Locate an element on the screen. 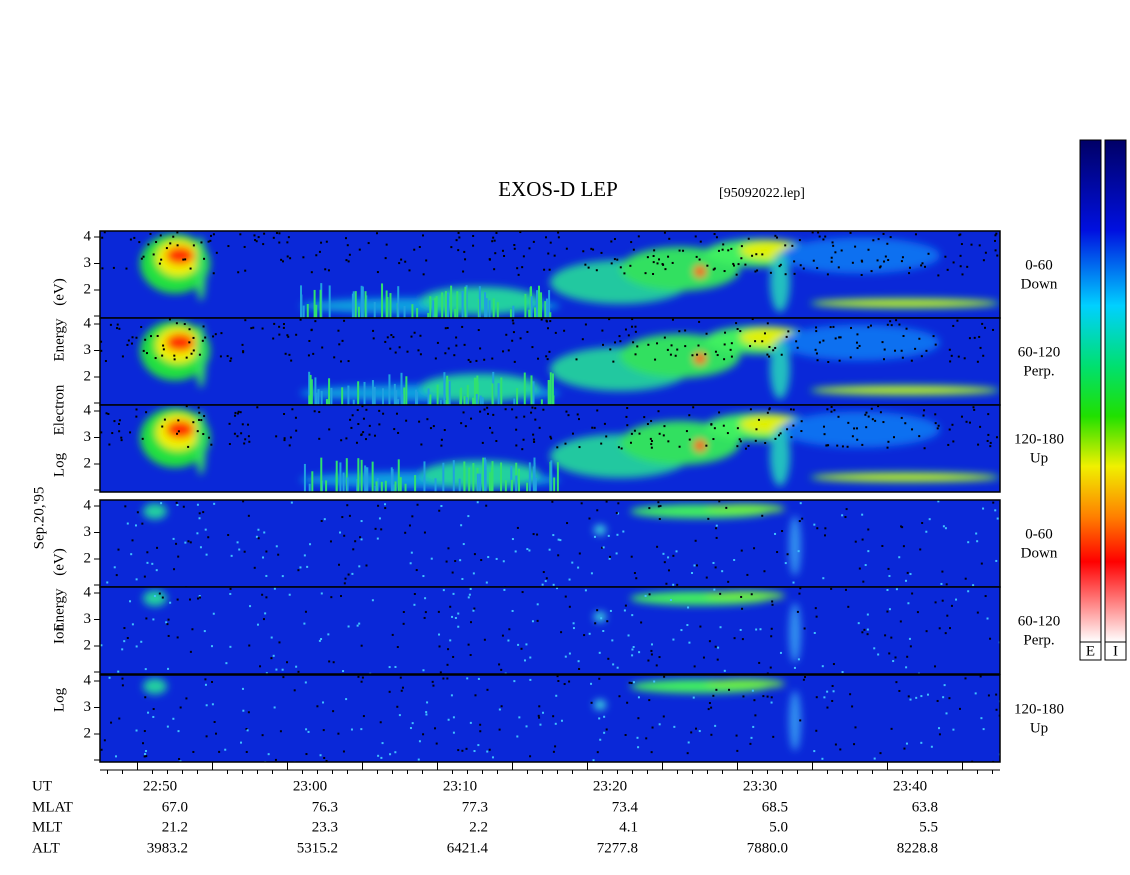  row-value: 67.0 is located at coordinates (175, 807).